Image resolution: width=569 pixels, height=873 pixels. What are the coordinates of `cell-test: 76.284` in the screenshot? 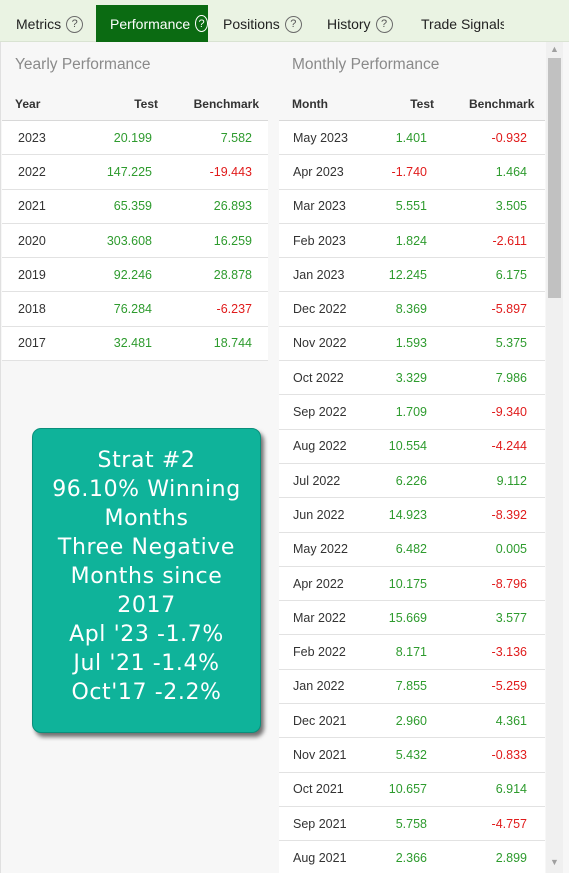 It's located at (132, 309).